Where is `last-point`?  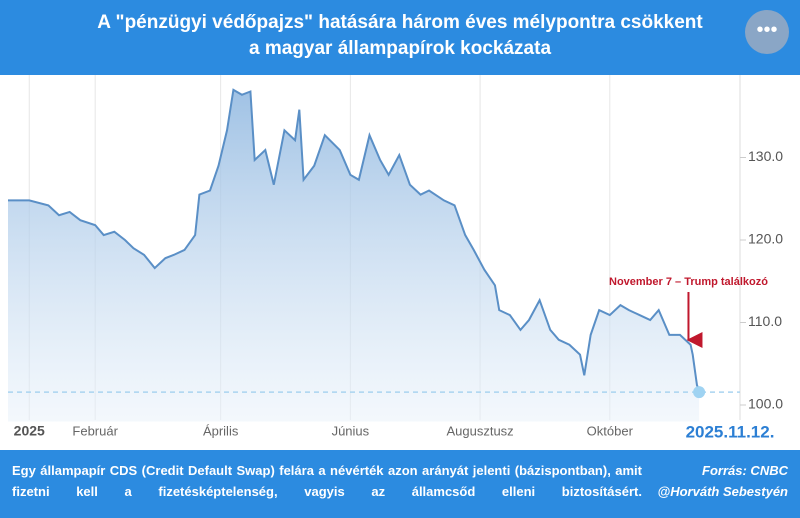 last-point is located at coordinates (699, 392).